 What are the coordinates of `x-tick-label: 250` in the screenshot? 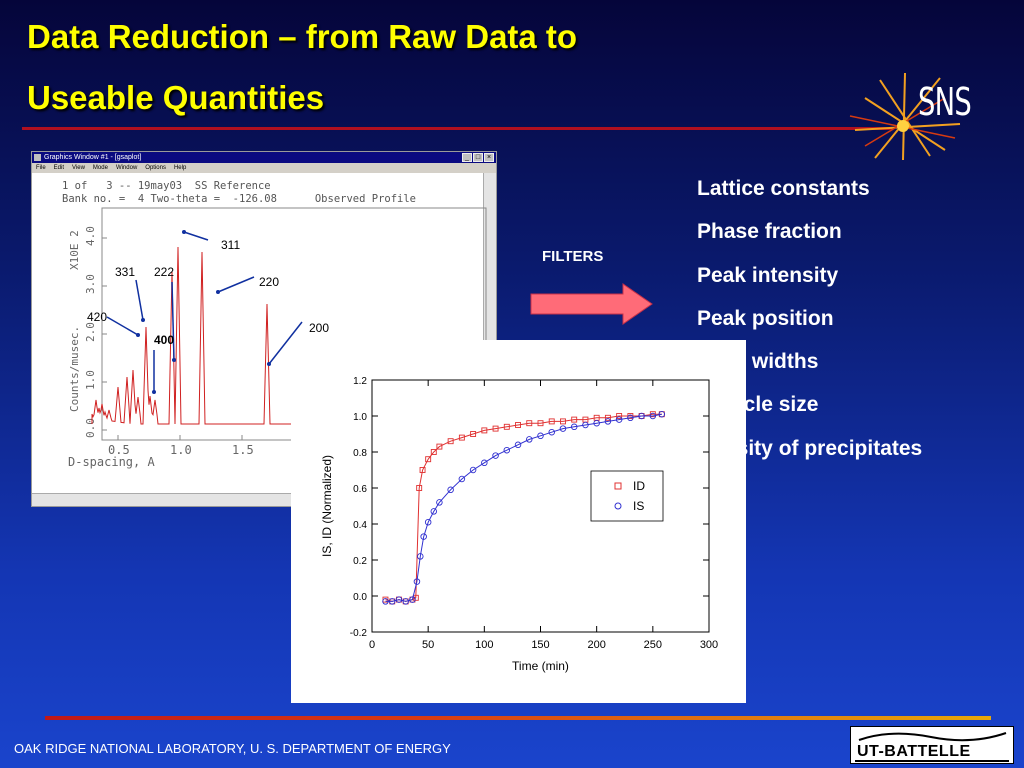 It's located at (653, 645).